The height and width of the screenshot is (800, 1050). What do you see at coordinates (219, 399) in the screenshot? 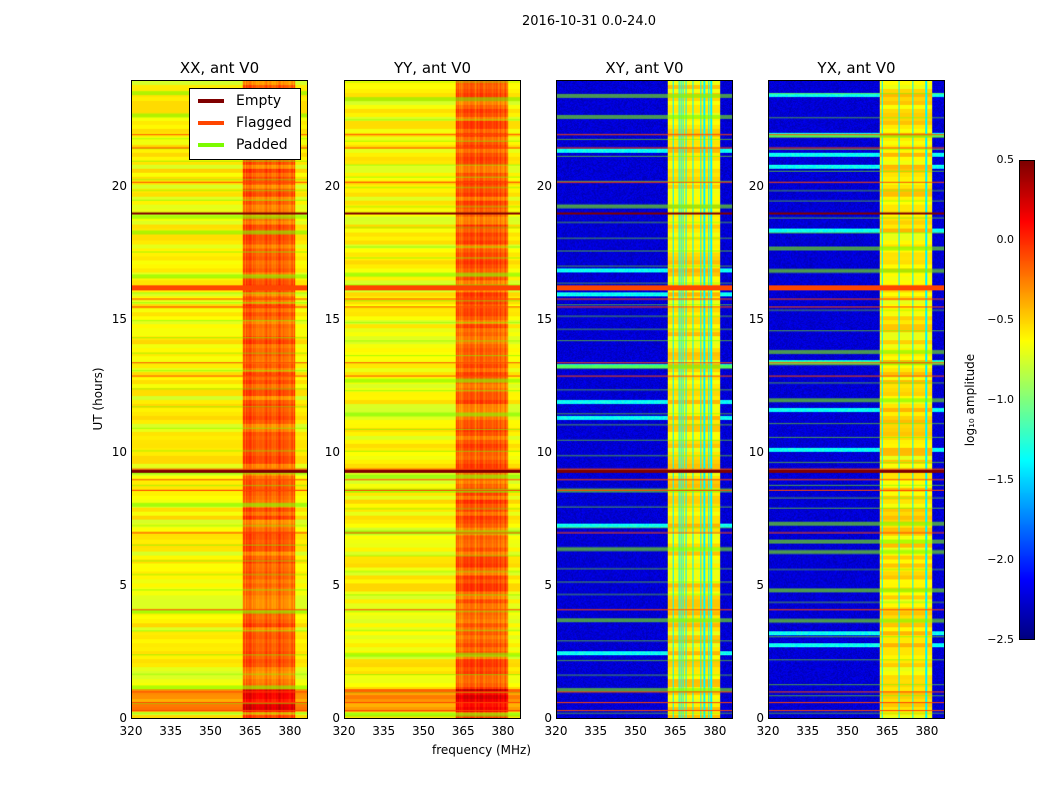
I see `heatmap-xx` at bounding box center [219, 399].